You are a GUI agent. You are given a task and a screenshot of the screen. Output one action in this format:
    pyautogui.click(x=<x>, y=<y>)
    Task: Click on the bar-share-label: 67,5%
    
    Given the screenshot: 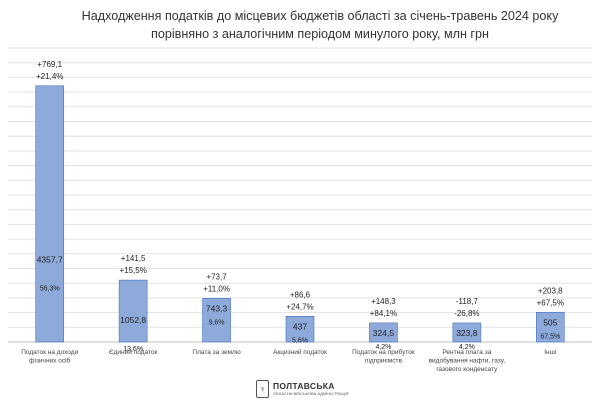 What is the action you would take?
    pyautogui.click(x=550, y=336)
    